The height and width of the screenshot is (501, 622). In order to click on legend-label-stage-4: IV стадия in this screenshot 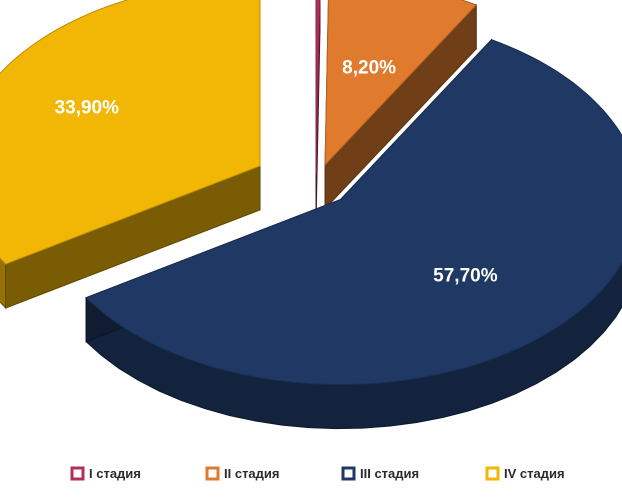, I will do `click(534, 473)`.